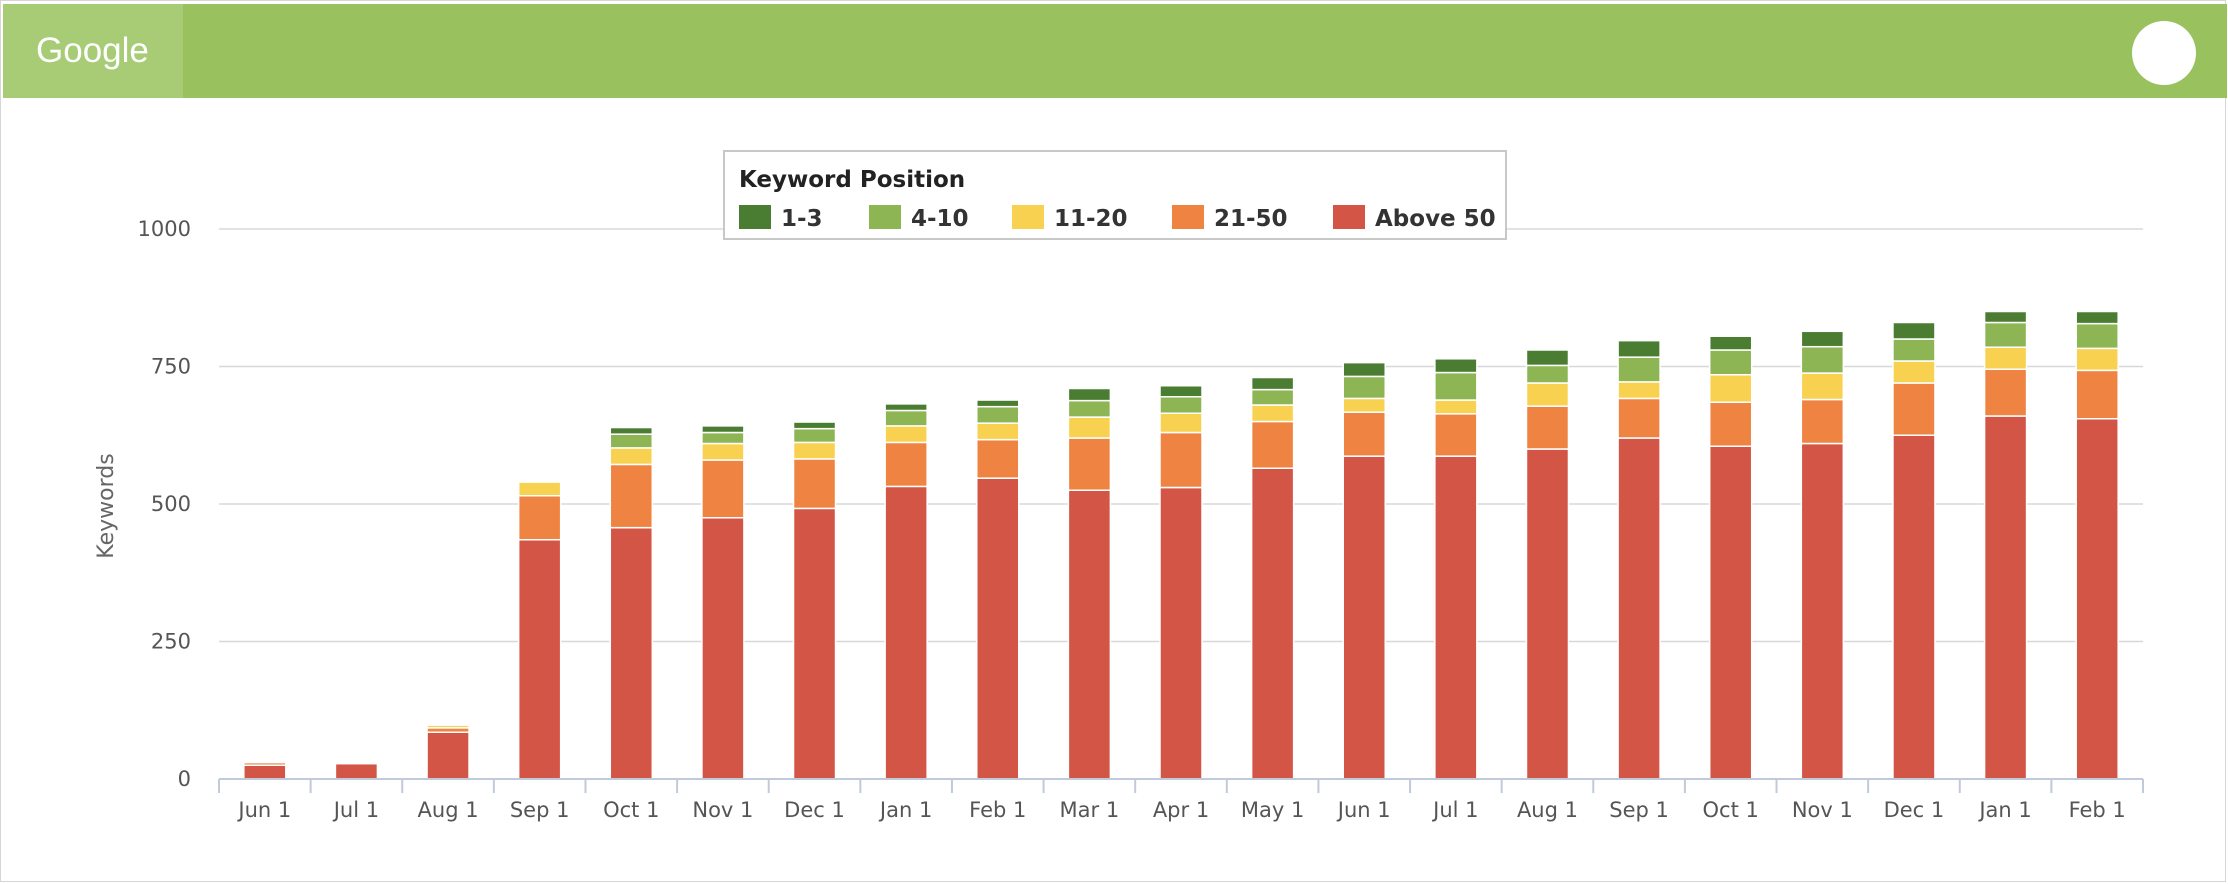  I want to click on legend-label: 21-50, so click(1251, 219).